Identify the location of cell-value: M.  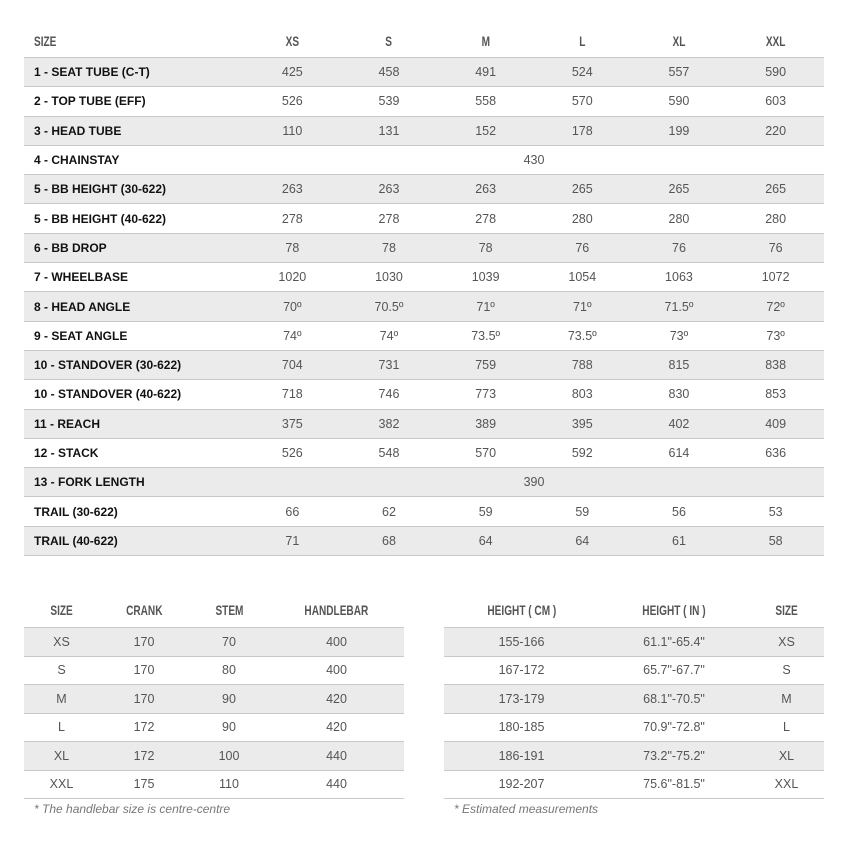
(786, 699).